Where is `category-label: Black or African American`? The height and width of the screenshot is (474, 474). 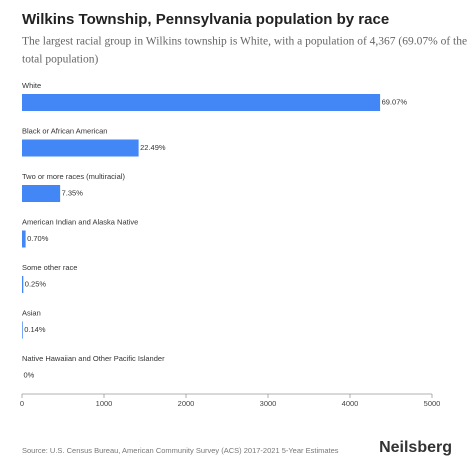 category-label: Black or African American is located at coordinates (64, 130).